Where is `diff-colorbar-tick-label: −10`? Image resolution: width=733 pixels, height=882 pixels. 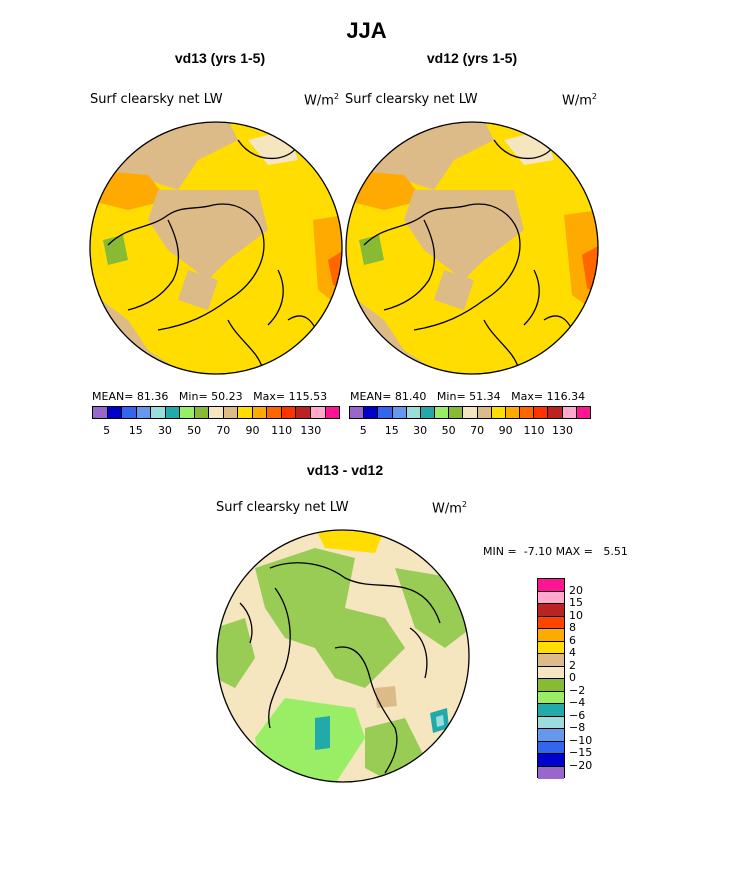 diff-colorbar-tick-label: −10 is located at coordinates (581, 740).